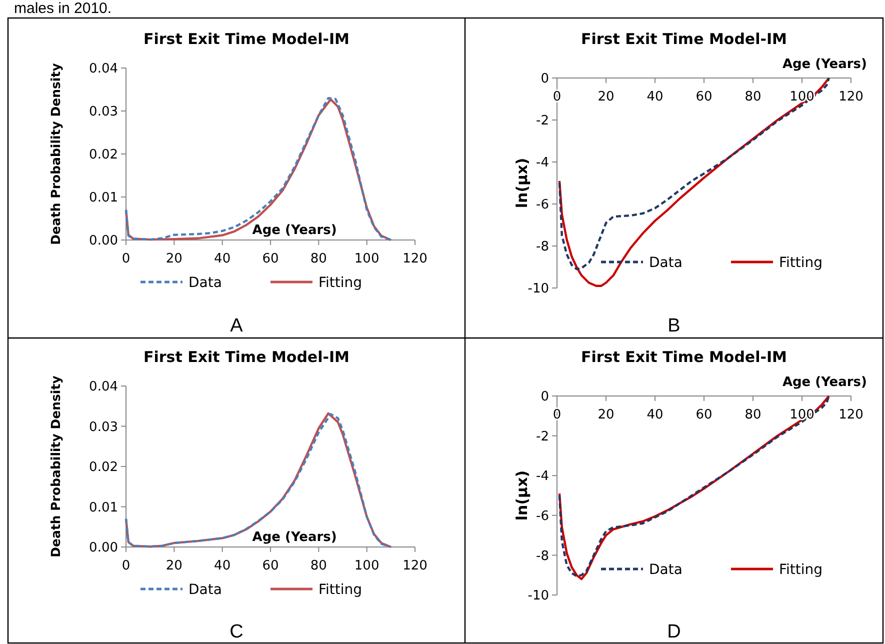 Image resolution: width=885 pixels, height=644 pixels. Describe the element at coordinates (237, 632) in the screenshot. I see `text: C` at that location.